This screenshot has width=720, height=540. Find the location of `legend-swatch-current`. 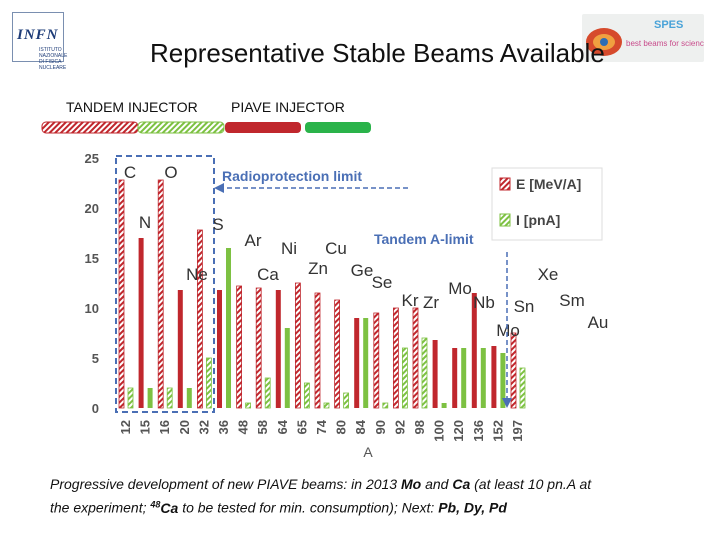

legend-swatch-current is located at coordinates (505, 220).